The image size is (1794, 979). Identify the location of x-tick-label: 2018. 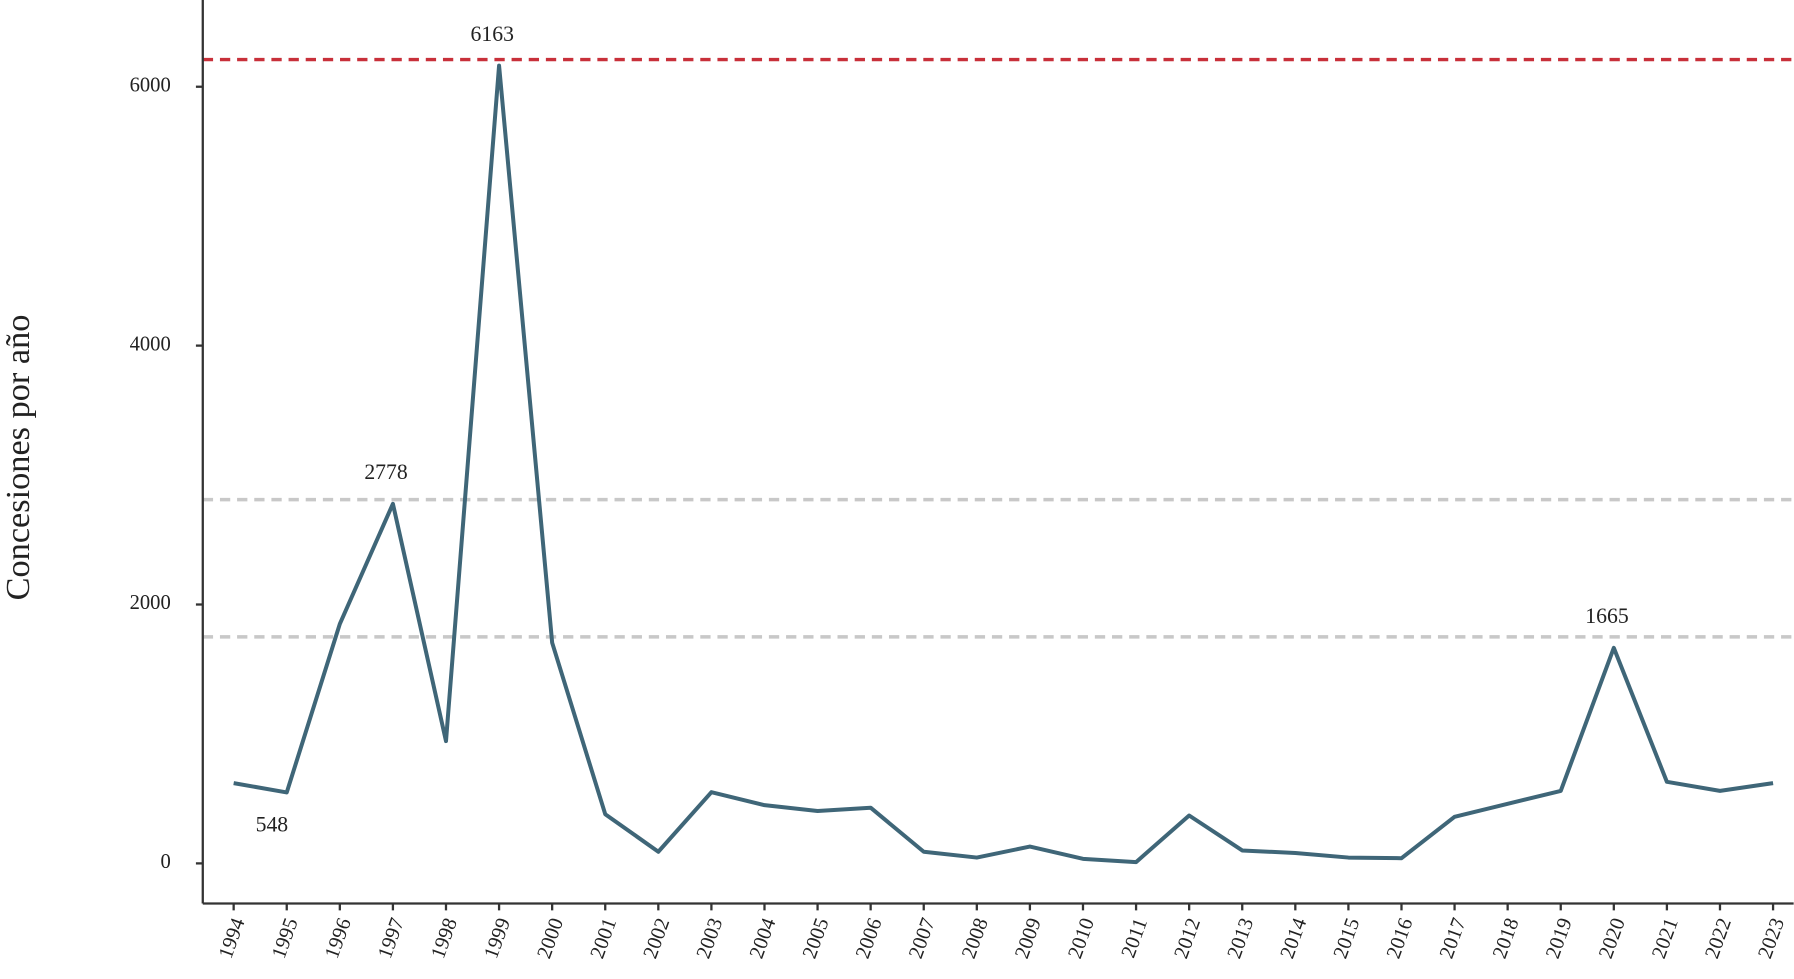
(1506, 938).